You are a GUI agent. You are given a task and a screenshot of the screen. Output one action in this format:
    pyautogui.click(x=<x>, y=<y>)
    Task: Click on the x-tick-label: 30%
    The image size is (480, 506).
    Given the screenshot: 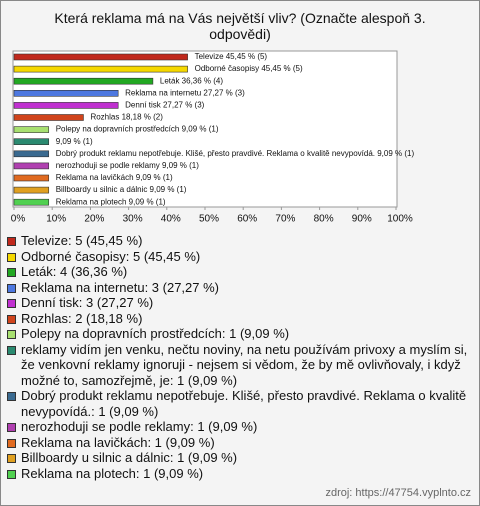 What is the action you would take?
    pyautogui.click(x=133, y=219)
    